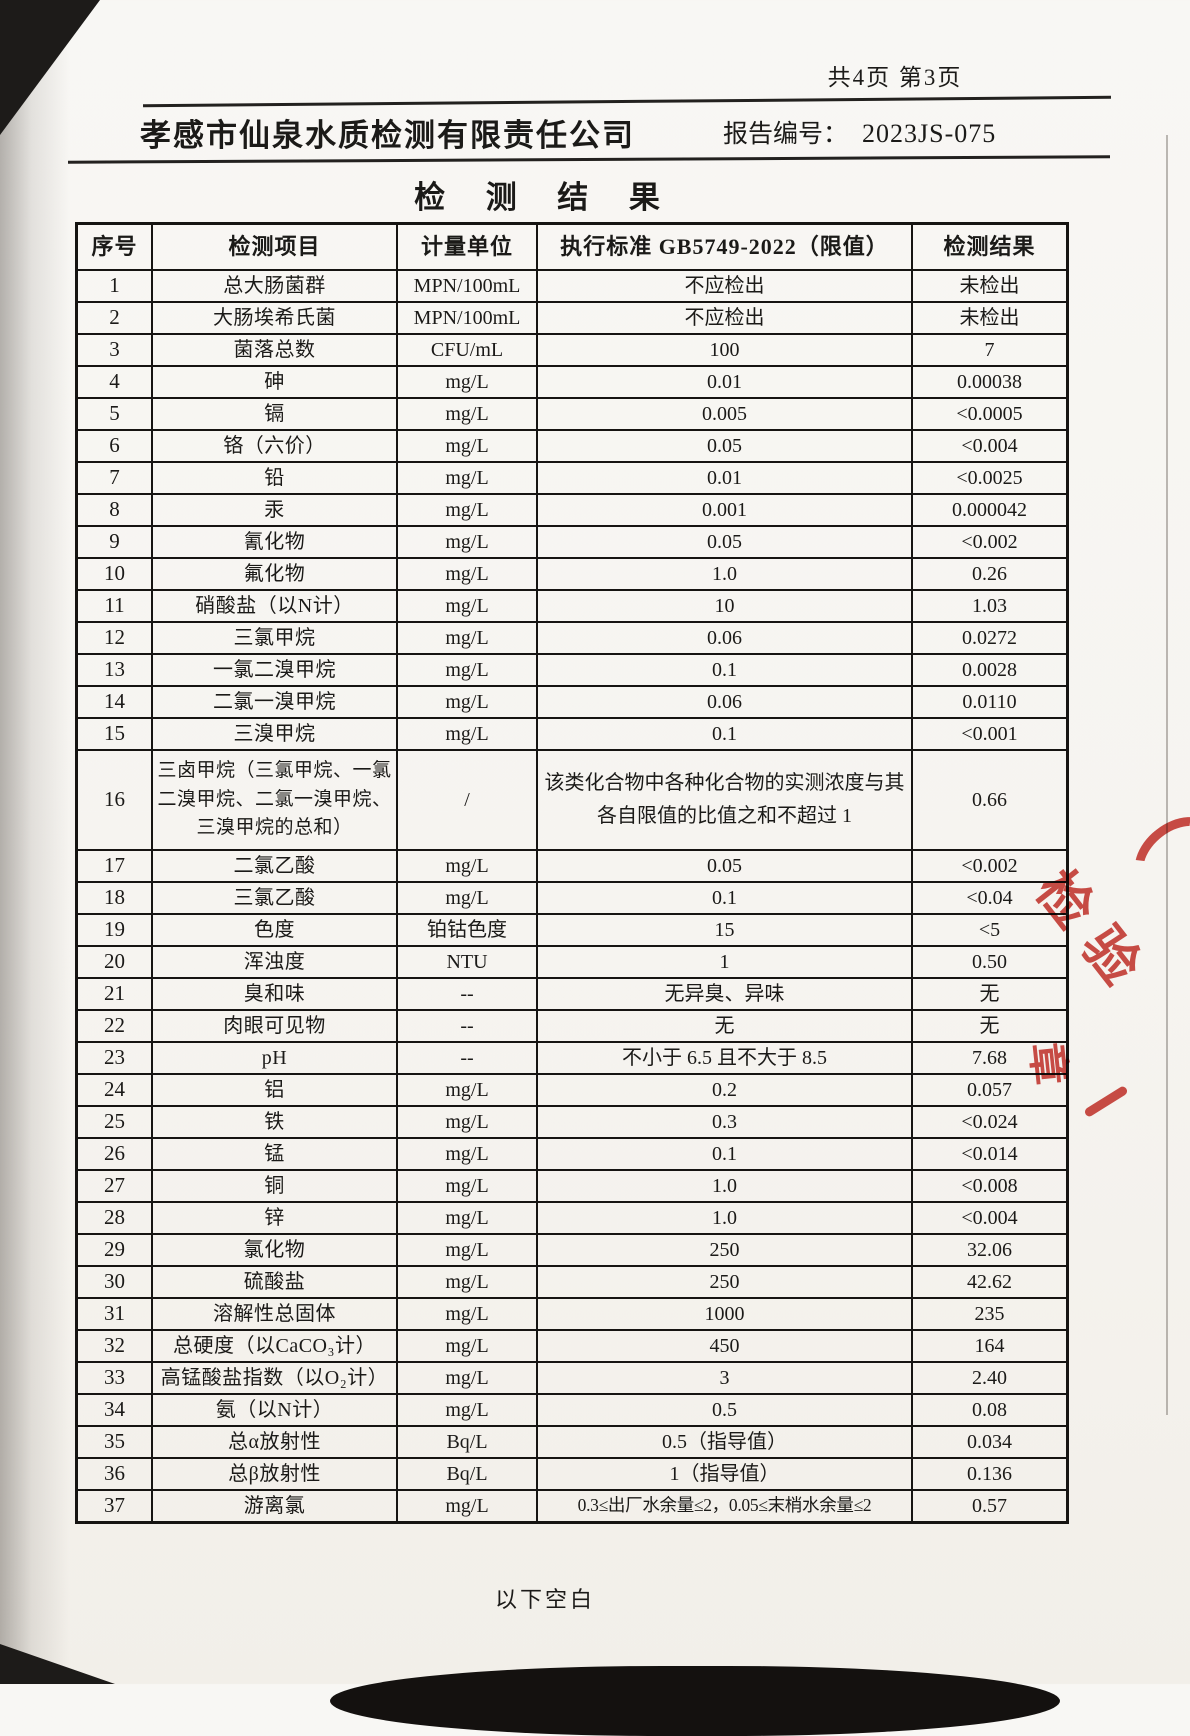 This screenshot has height=1736, width=1190. I want to click on row-unit: Bq/L, so click(467, 1441).